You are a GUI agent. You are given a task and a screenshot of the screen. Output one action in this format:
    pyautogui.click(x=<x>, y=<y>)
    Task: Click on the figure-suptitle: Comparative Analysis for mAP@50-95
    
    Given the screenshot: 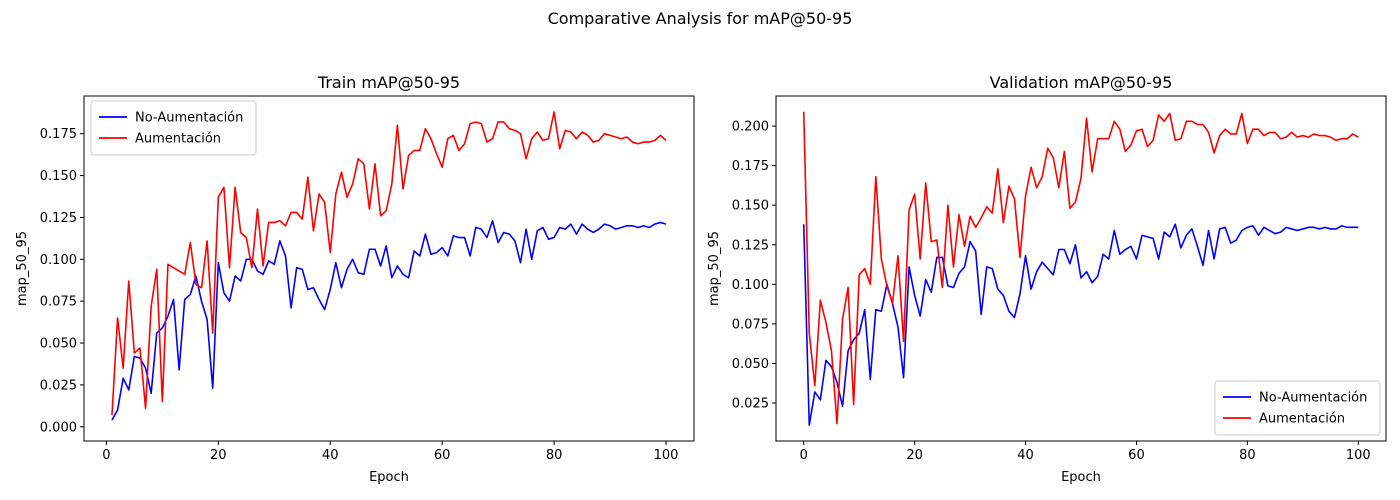 What is the action you would take?
    pyautogui.click(x=700, y=18)
    